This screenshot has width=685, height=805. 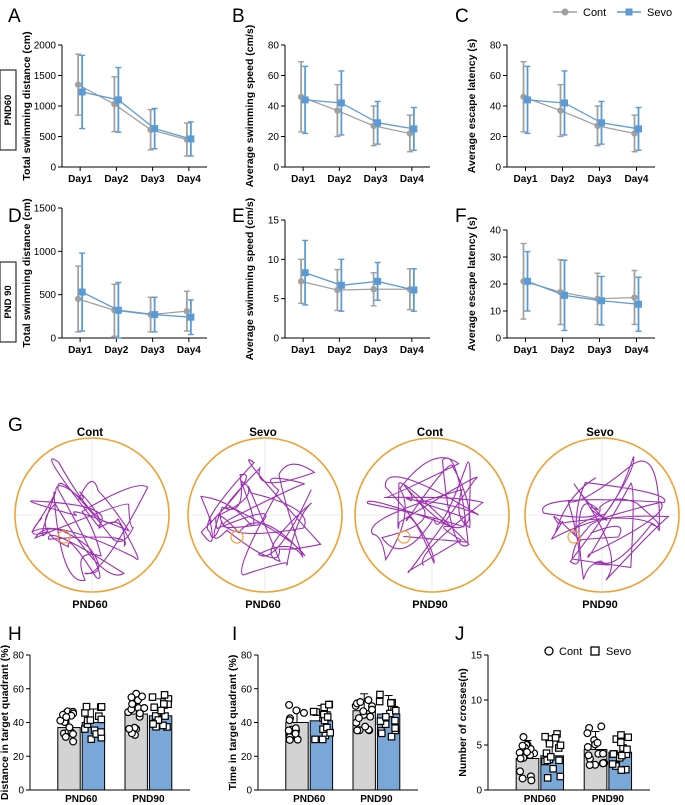 I want to click on x-tick-label: PND90, so click(x=608, y=799).